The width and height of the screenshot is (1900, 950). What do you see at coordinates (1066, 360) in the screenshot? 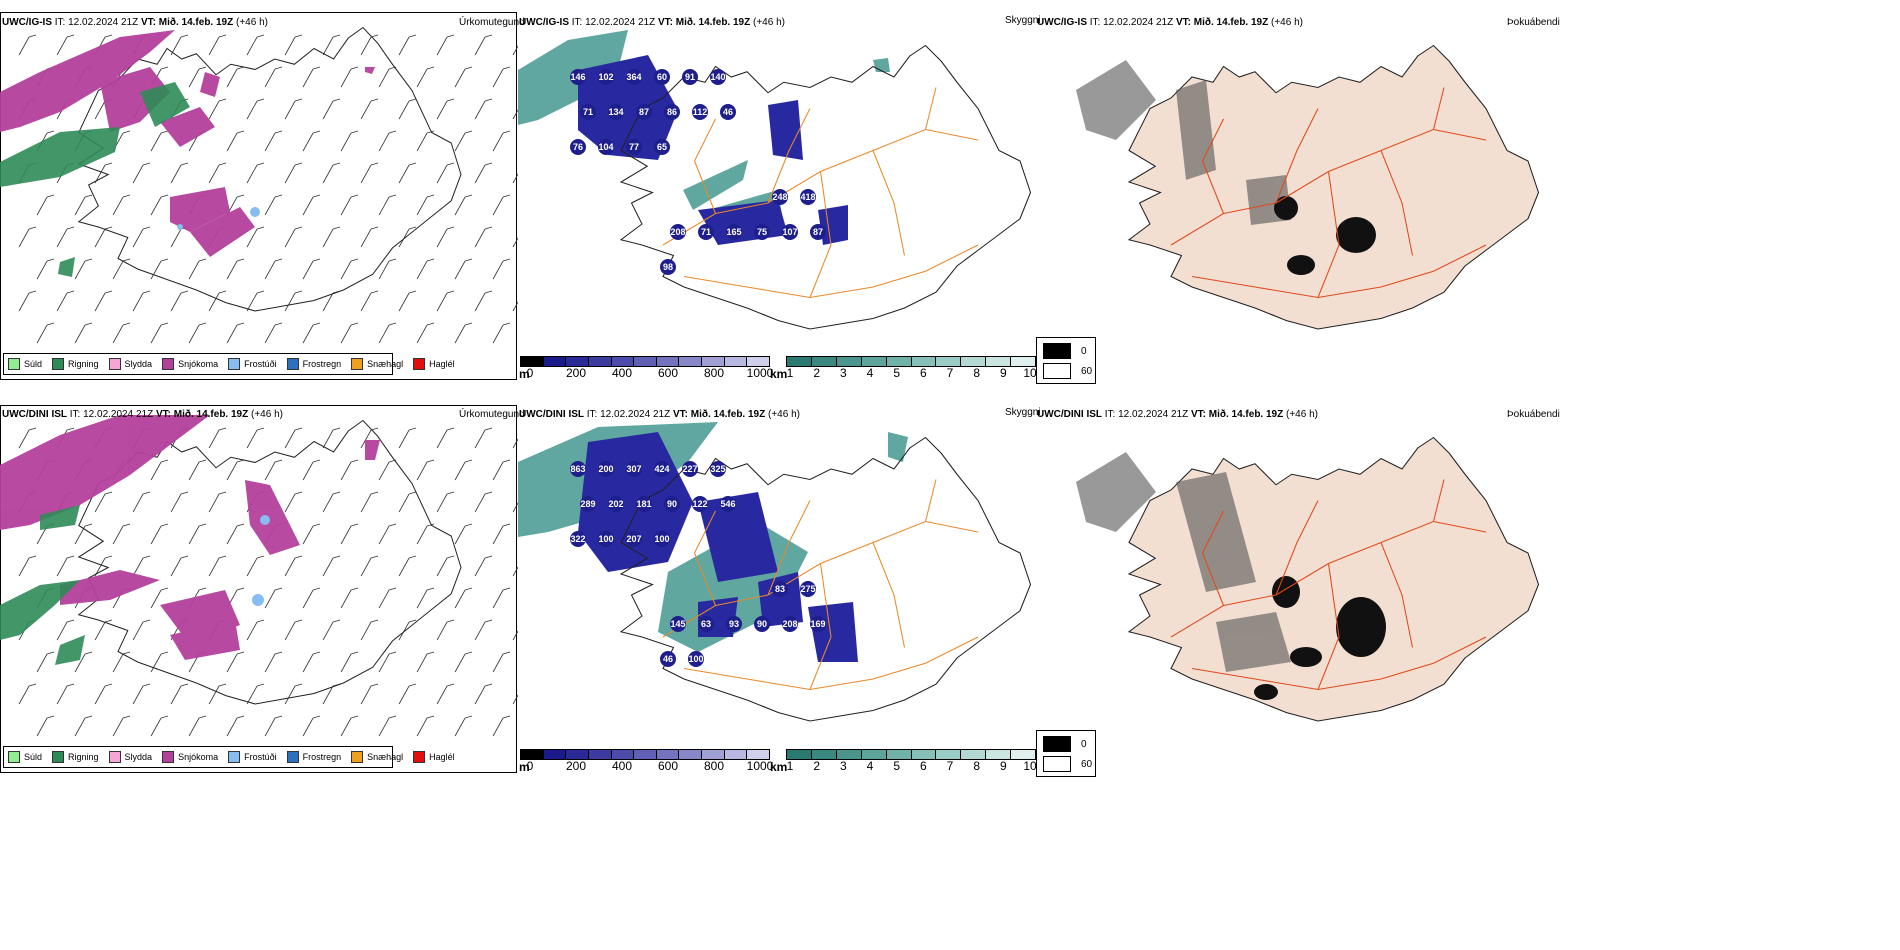
I see `row1-fog-legend: 0 60` at bounding box center [1066, 360].